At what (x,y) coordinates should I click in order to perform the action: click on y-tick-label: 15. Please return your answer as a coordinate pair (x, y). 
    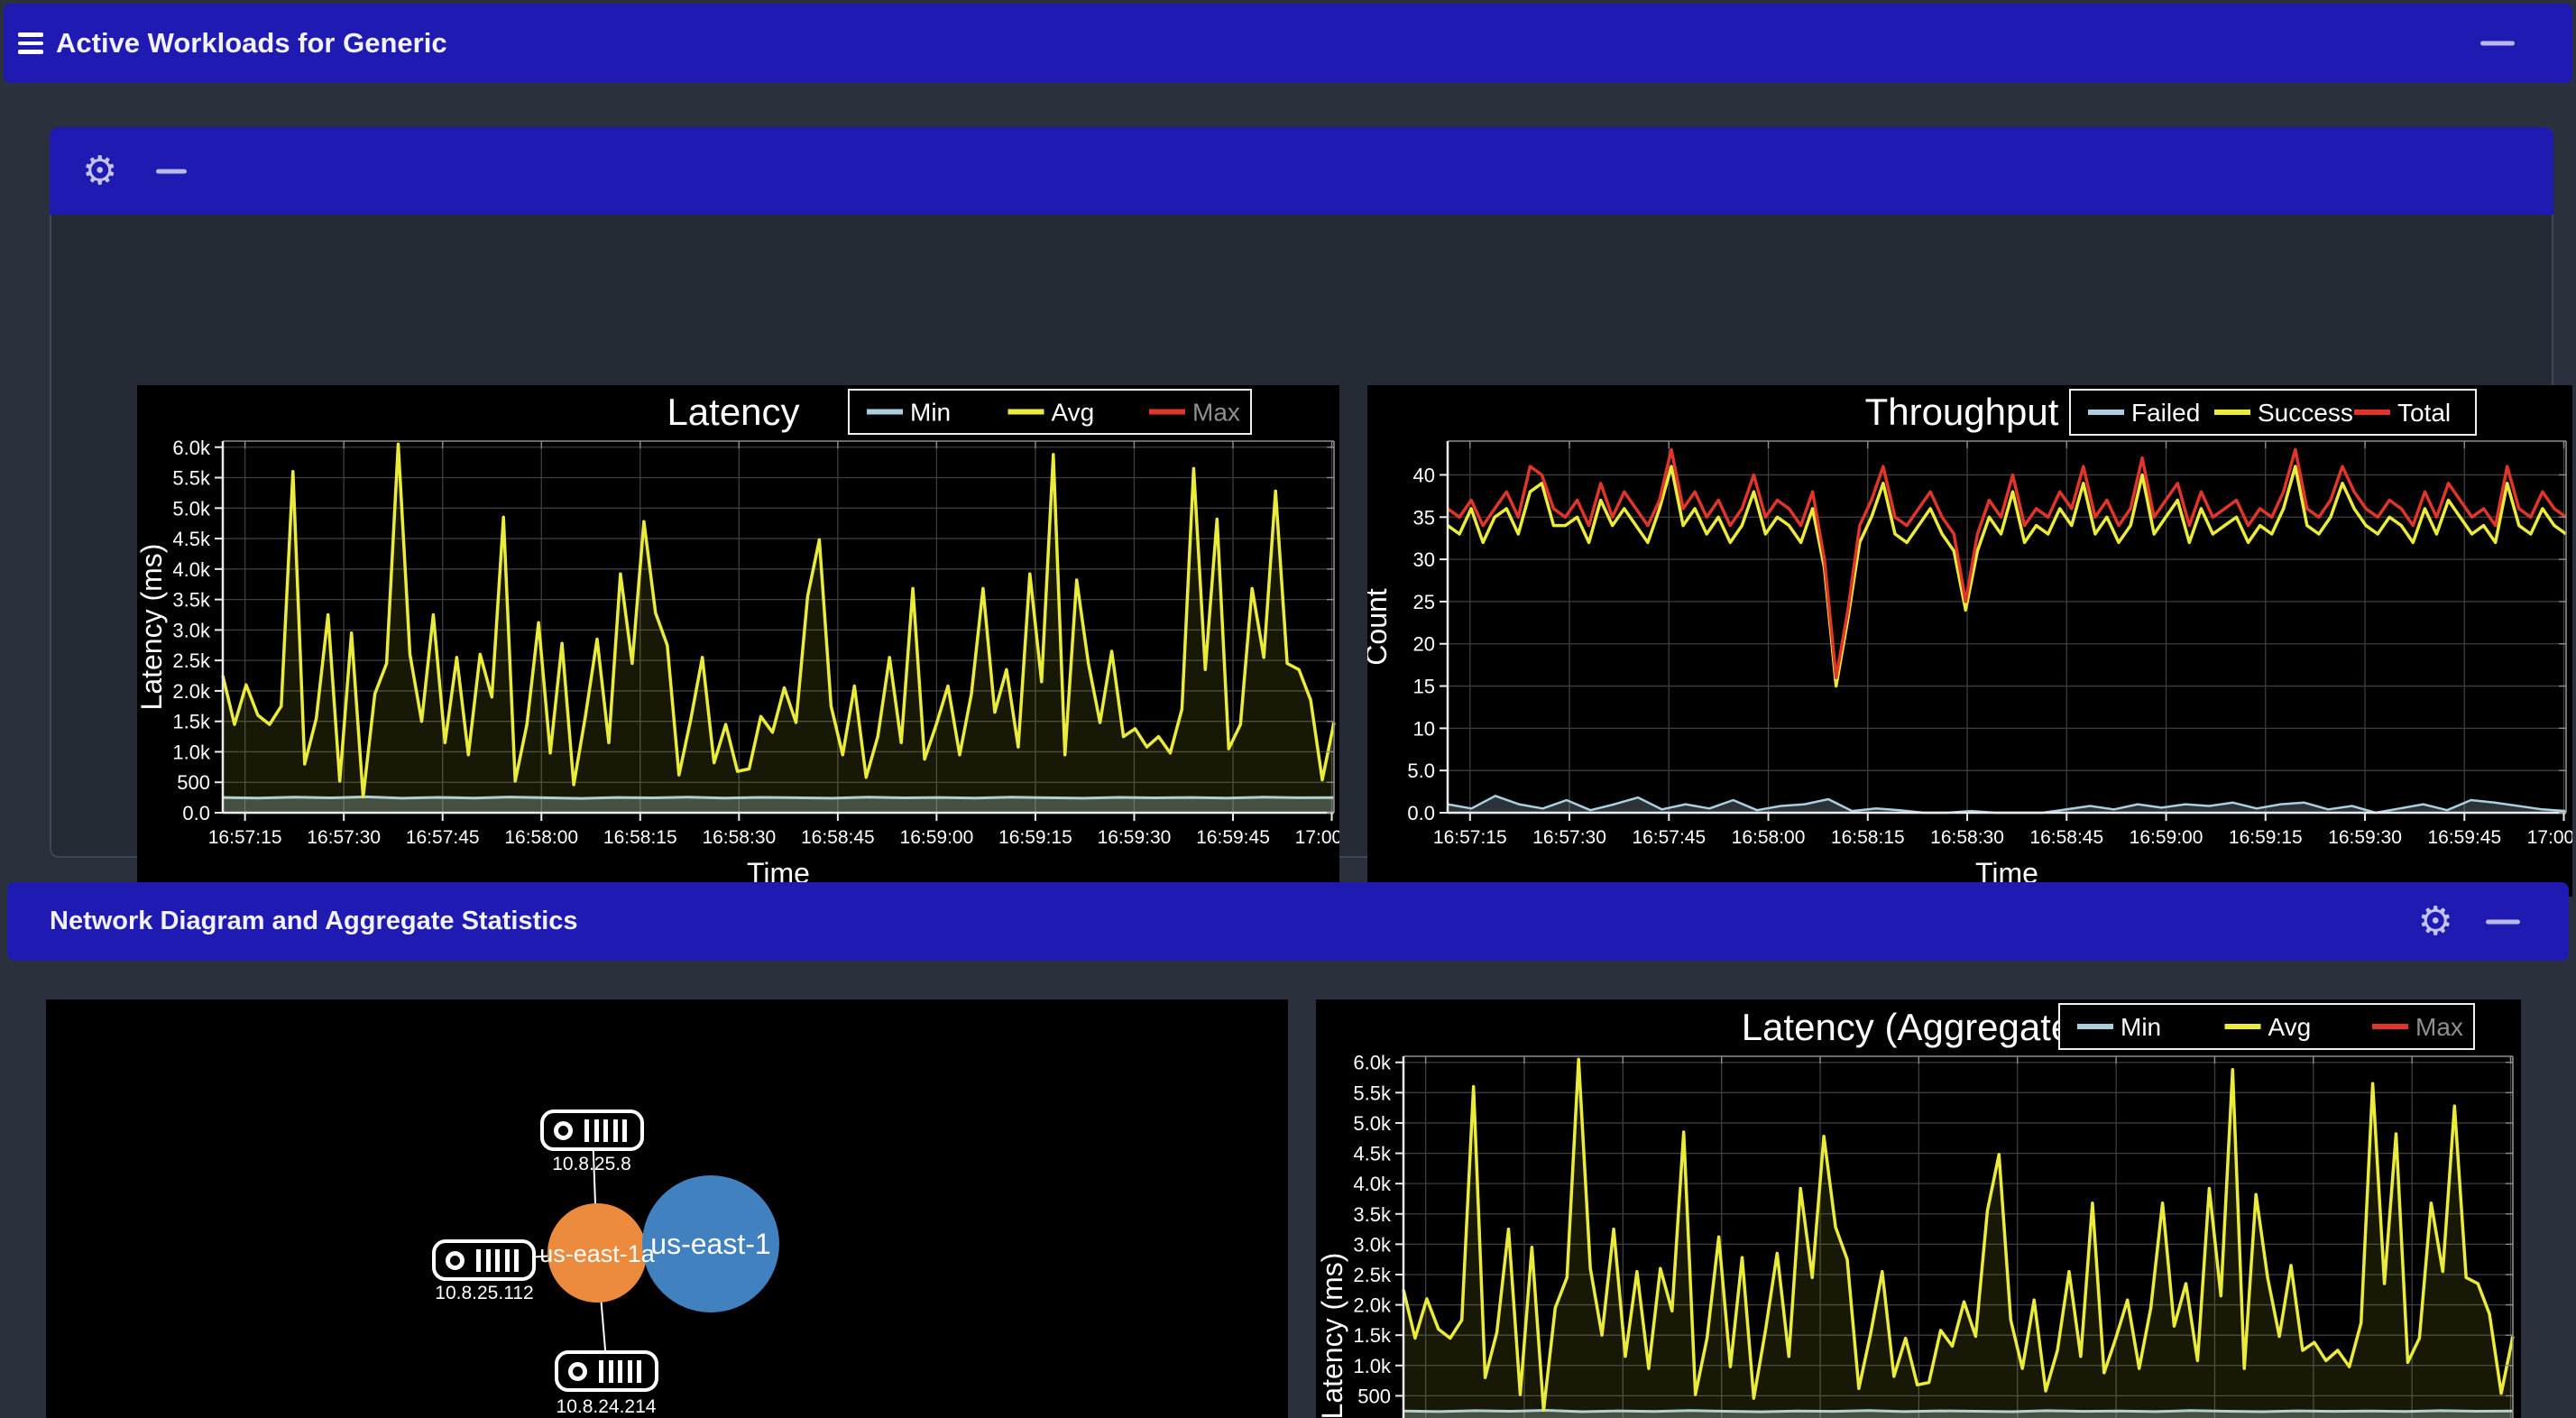
    Looking at the image, I should click on (1424, 687).